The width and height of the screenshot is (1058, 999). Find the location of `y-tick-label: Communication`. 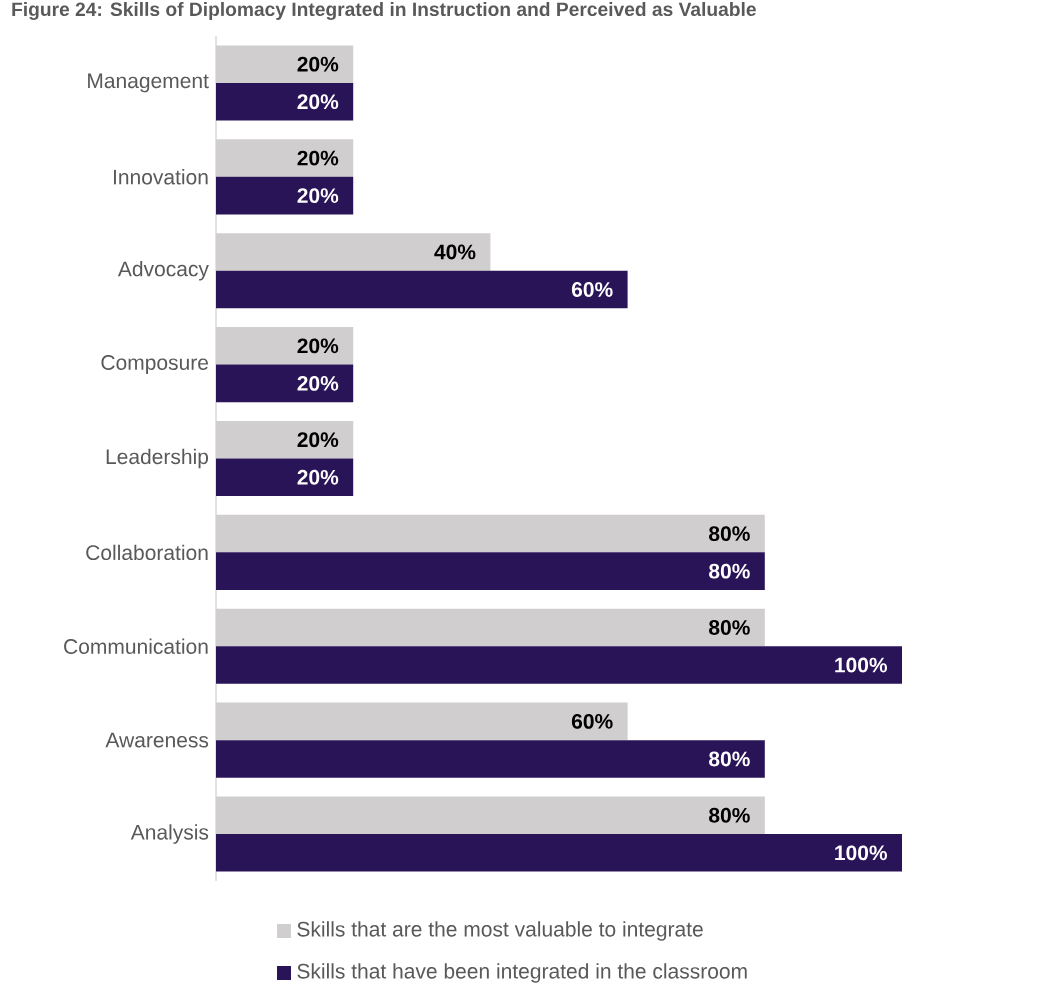

y-tick-label: Communication is located at coordinates (136, 646).